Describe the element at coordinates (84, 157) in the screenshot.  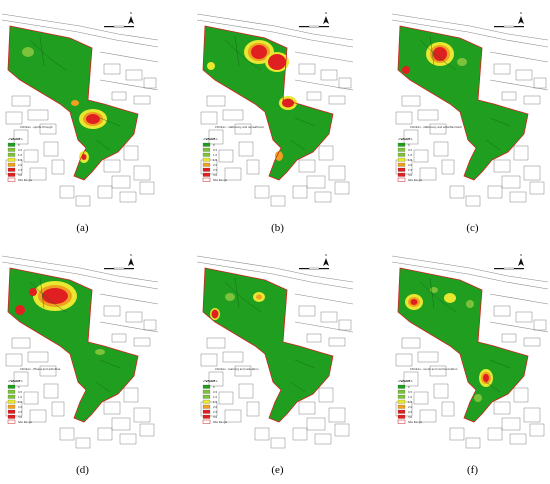
I see `hotspot-a-south` at that location.